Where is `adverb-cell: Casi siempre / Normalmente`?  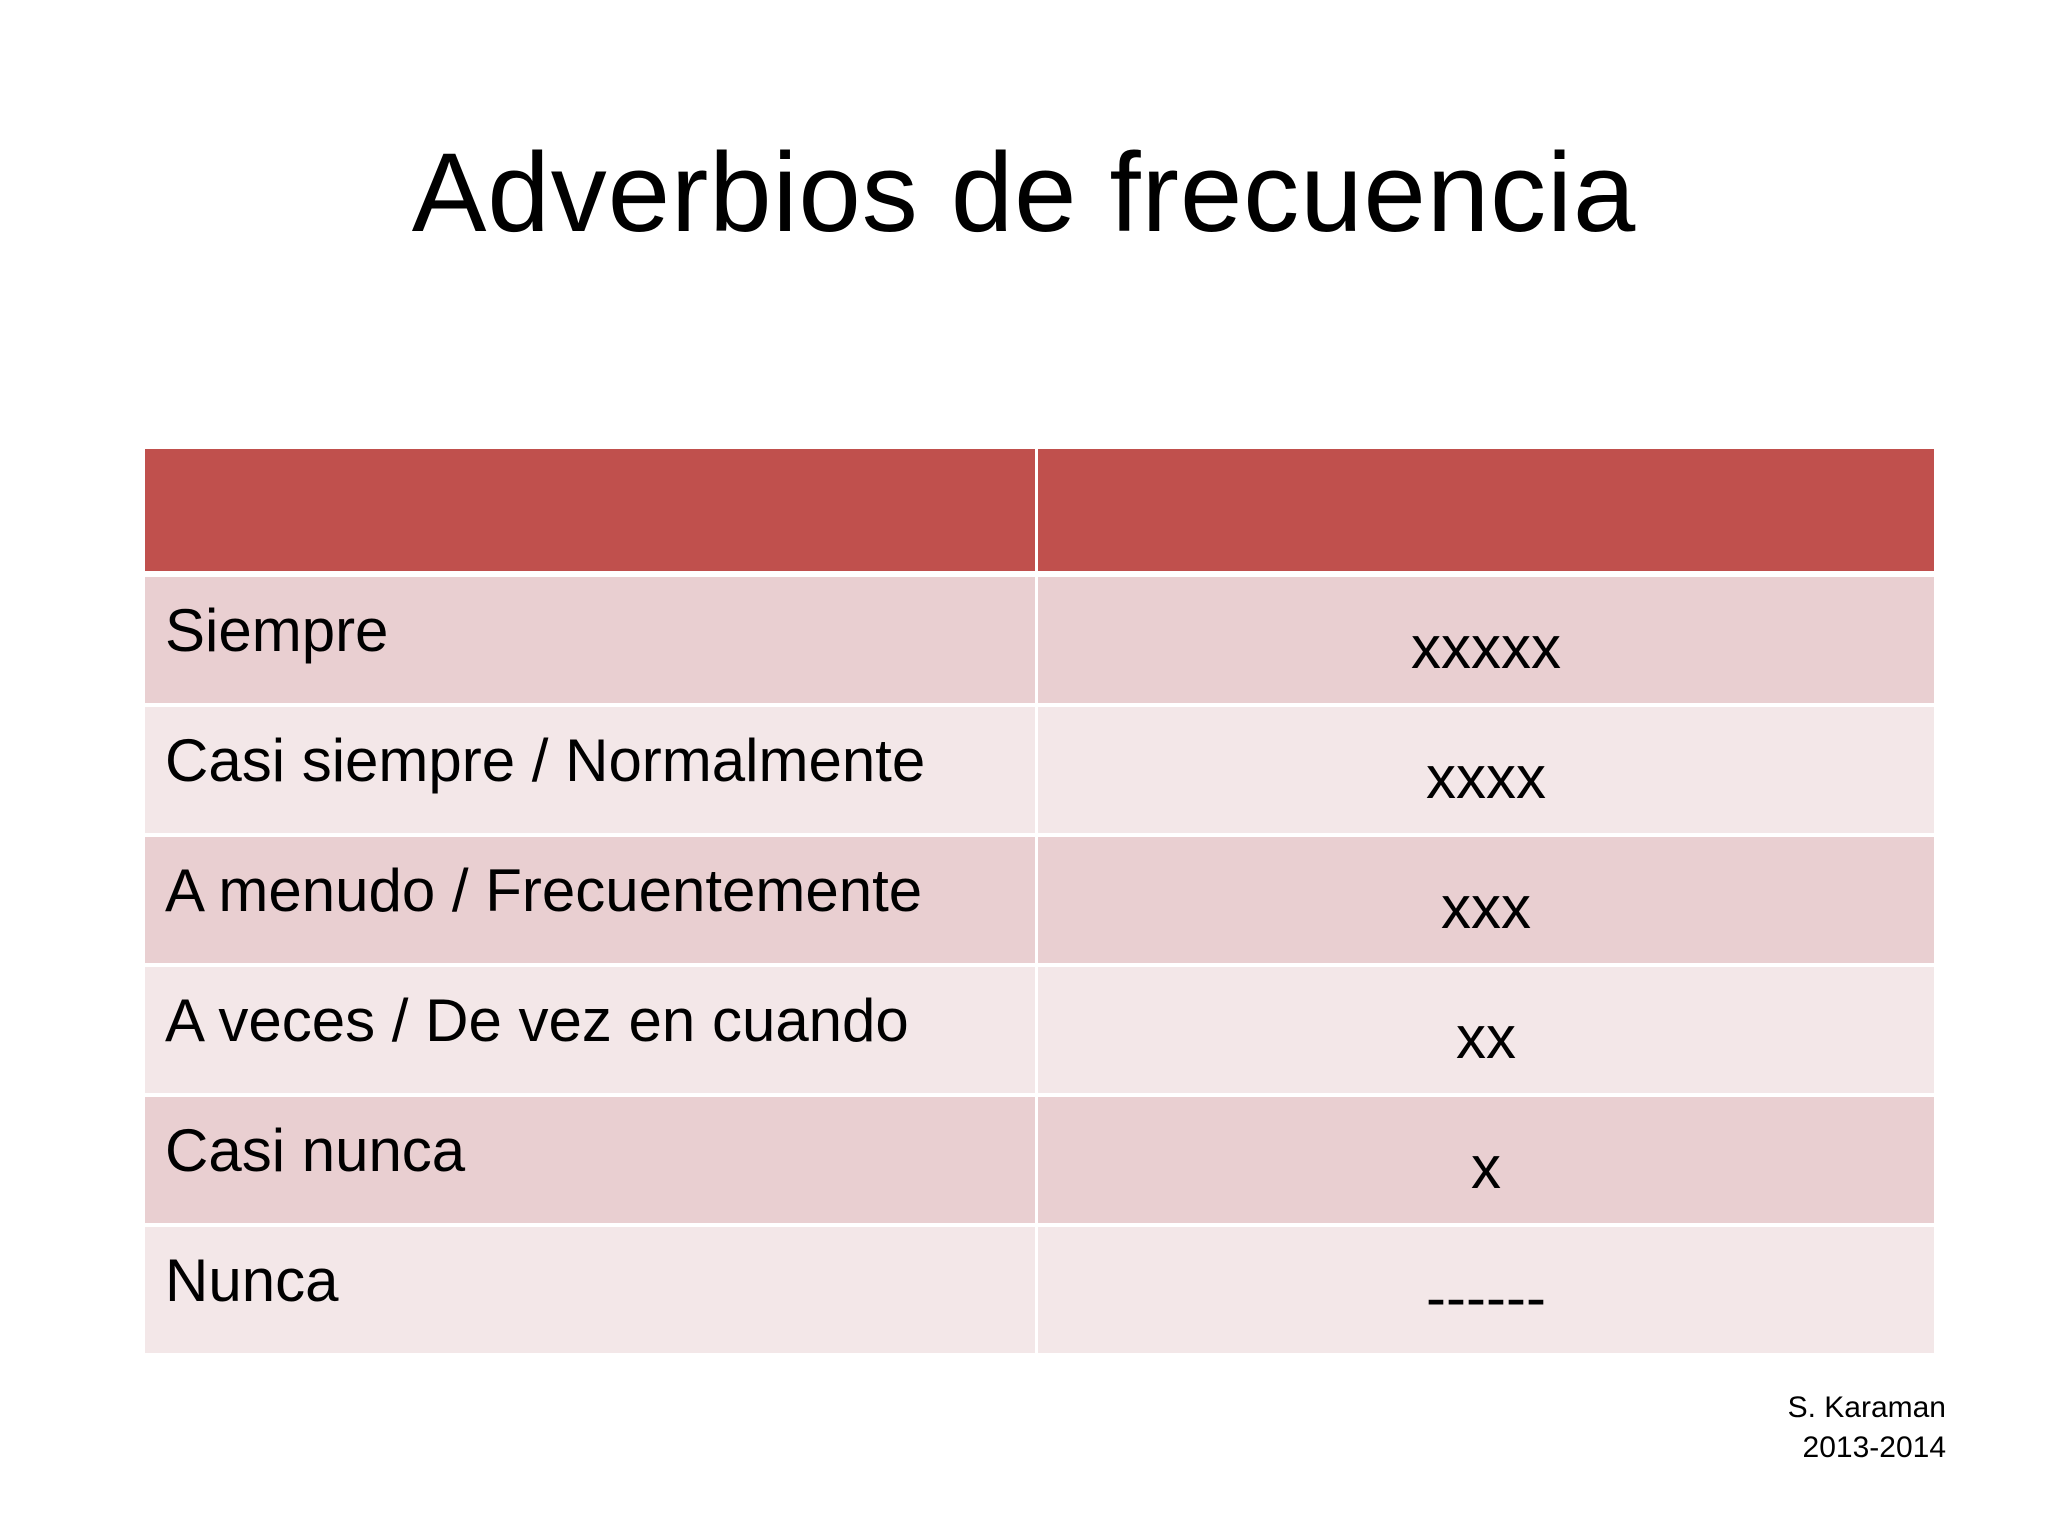
adverb-cell: Casi siempre / Normalmente is located at coordinates (591, 772).